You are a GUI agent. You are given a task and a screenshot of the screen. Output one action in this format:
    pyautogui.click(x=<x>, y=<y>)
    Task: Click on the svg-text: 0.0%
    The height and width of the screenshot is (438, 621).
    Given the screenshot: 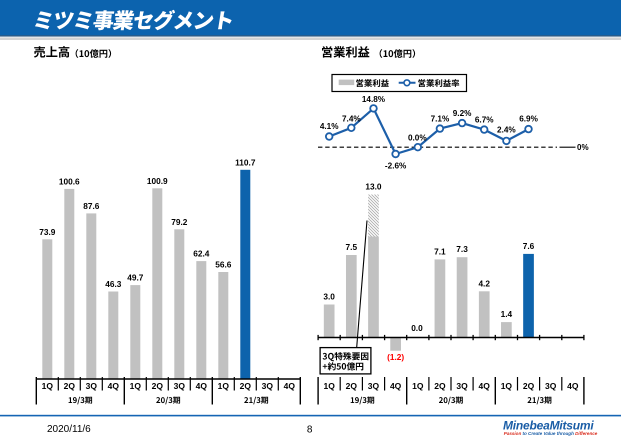 What is the action you would take?
    pyautogui.click(x=417, y=138)
    